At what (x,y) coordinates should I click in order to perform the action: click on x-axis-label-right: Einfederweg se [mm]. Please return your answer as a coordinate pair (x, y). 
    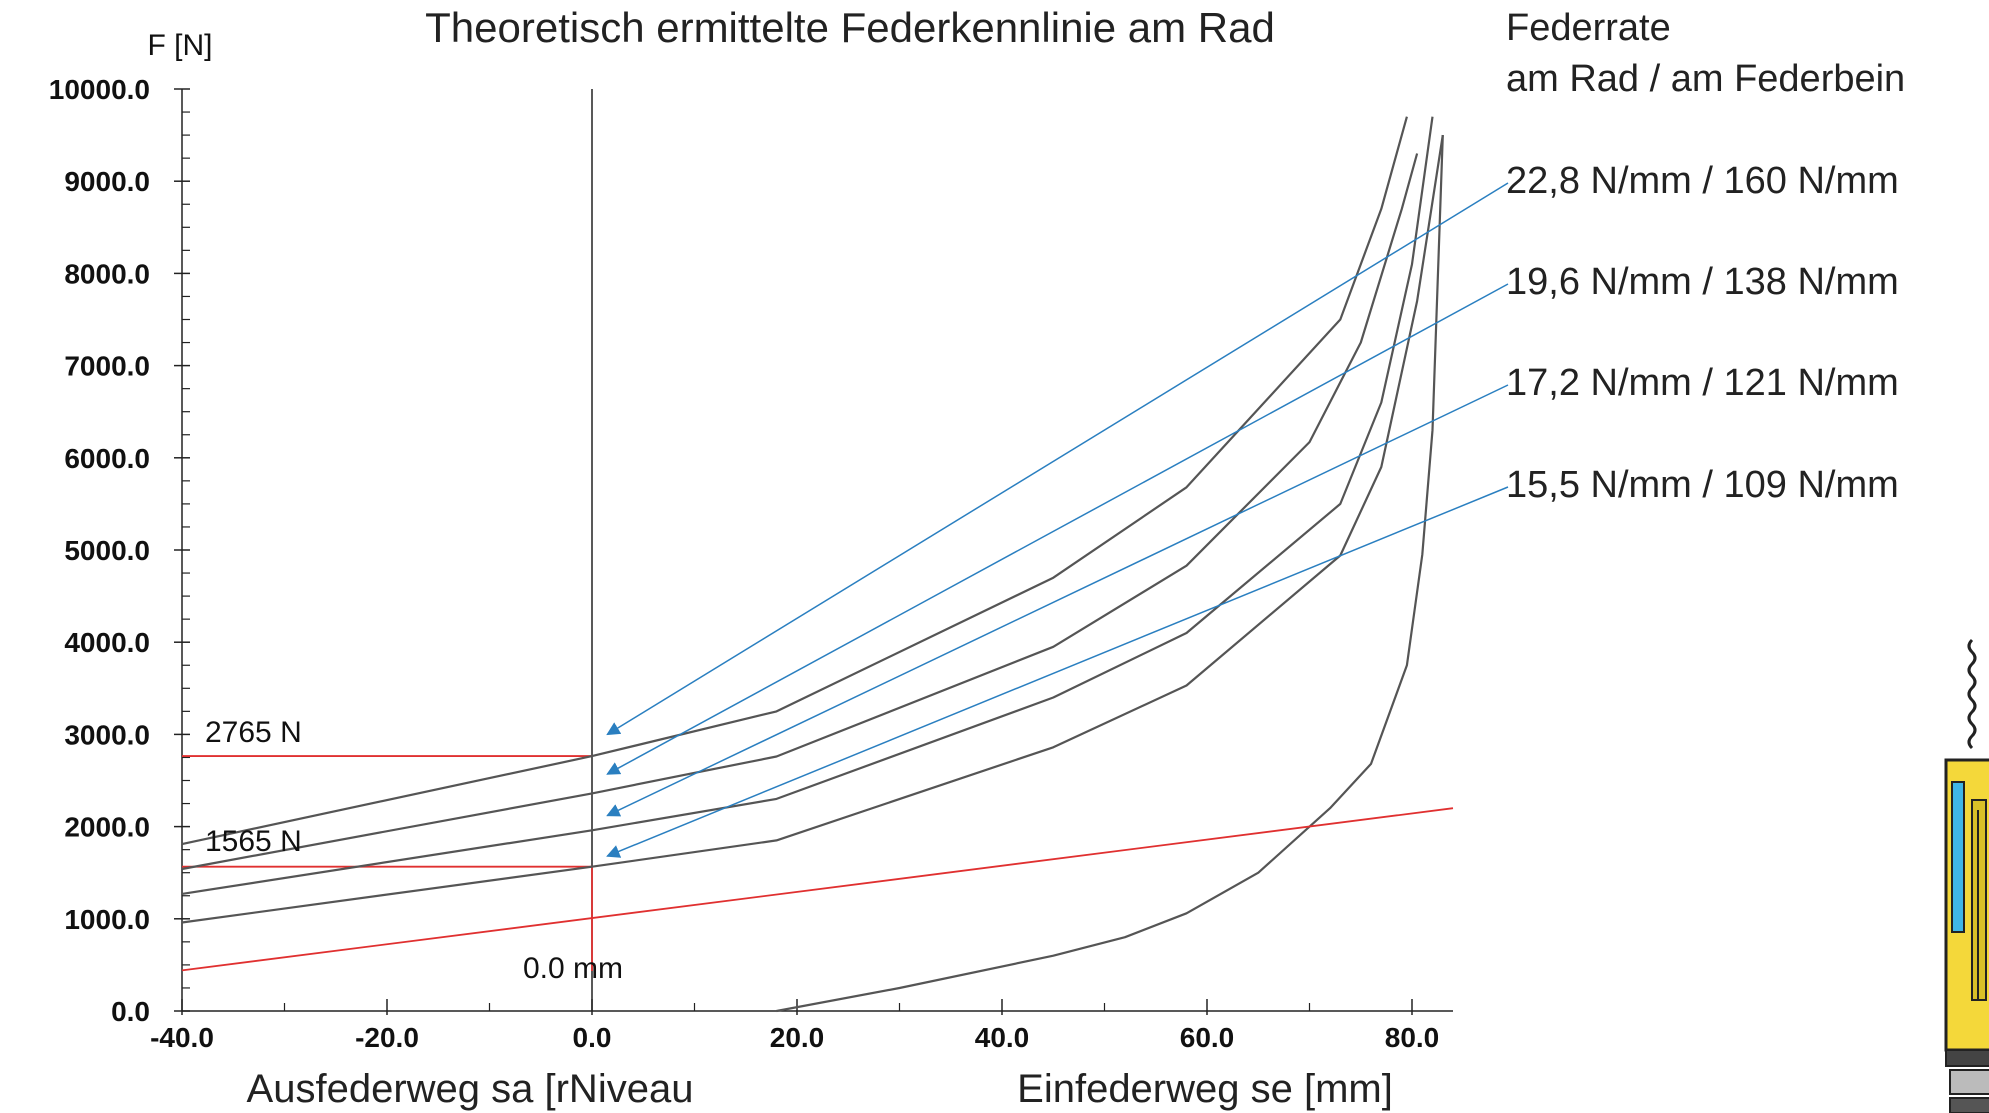
    Looking at the image, I should click on (1205, 1089).